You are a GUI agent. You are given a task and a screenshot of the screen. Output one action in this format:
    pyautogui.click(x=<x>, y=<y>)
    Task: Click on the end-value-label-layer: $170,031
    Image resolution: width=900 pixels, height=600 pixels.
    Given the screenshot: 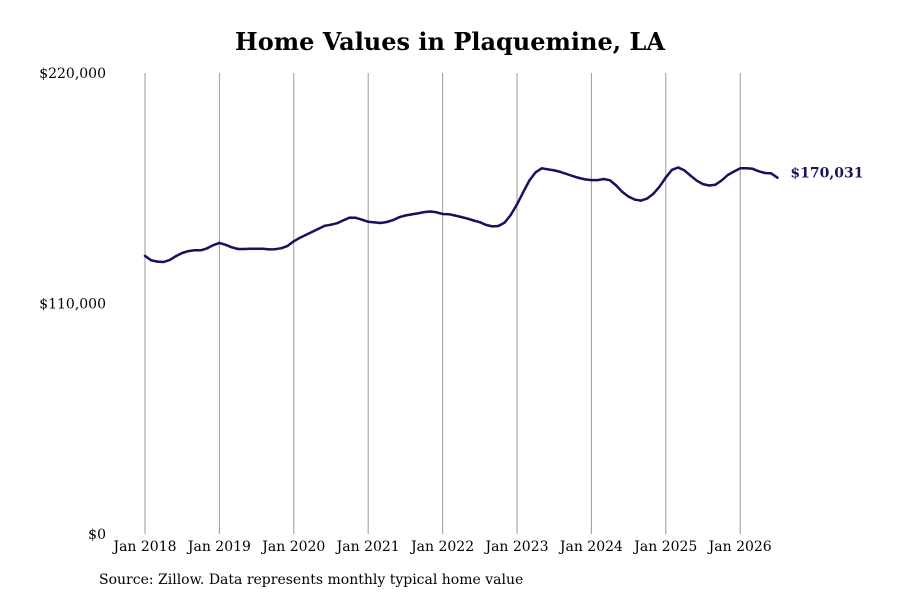 What is the action you would take?
    pyautogui.click(x=826, y=174)
    